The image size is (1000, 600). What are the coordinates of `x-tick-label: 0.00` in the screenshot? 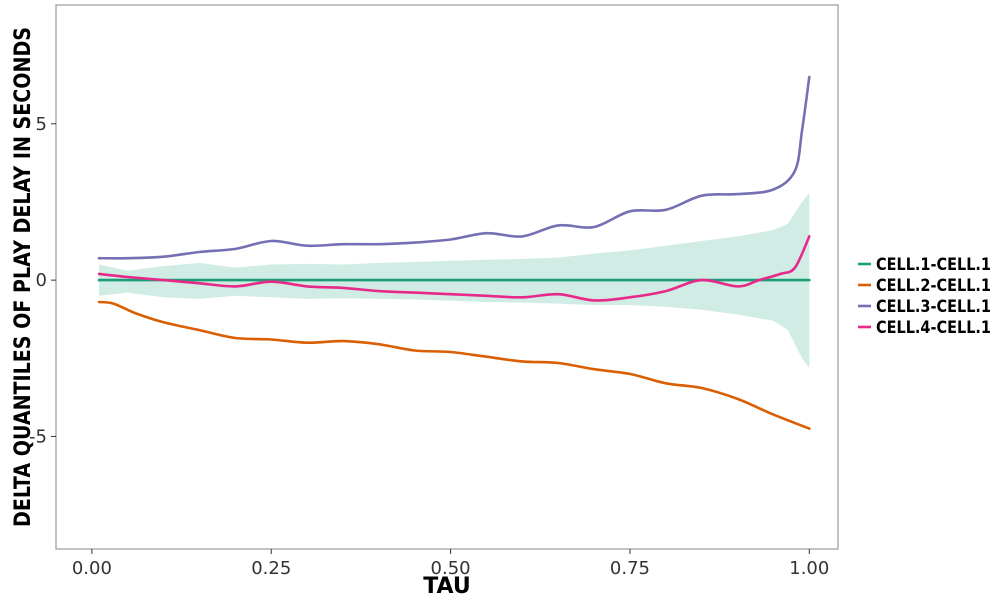 It's located at (92, 568).